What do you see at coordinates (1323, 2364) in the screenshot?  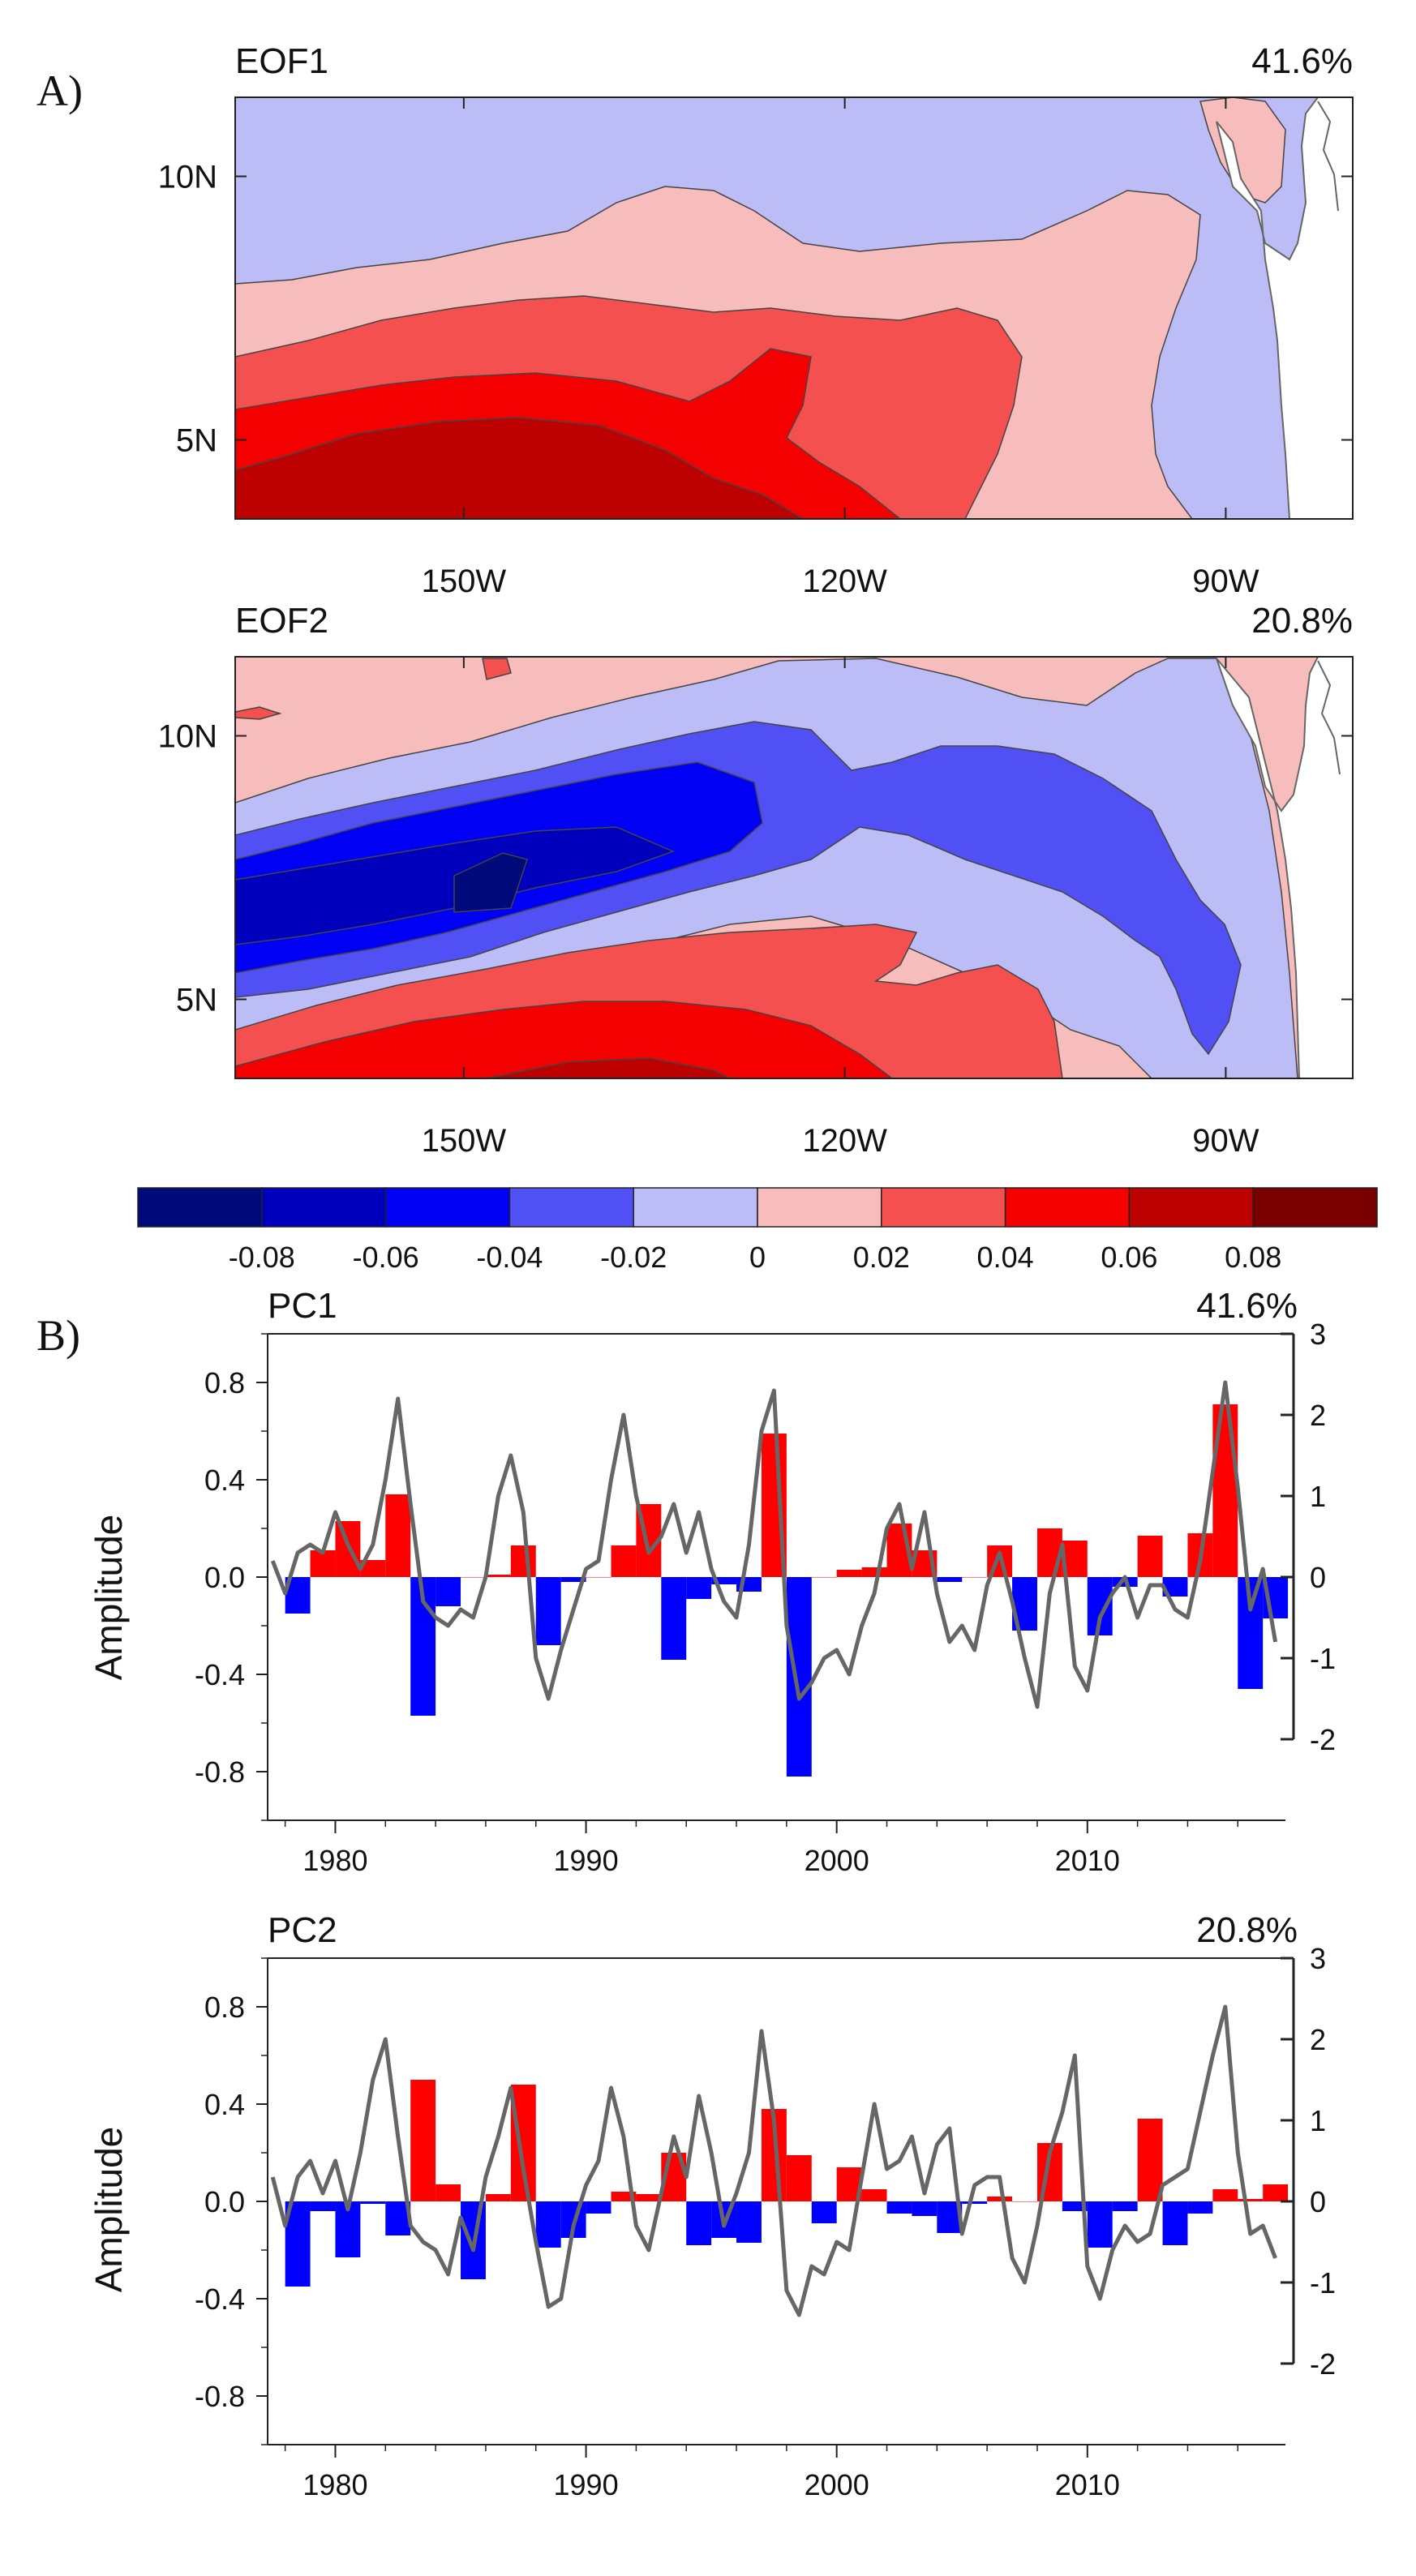 I see `pc-right-tick-label: -2` at bounding box center [1323, 2364].